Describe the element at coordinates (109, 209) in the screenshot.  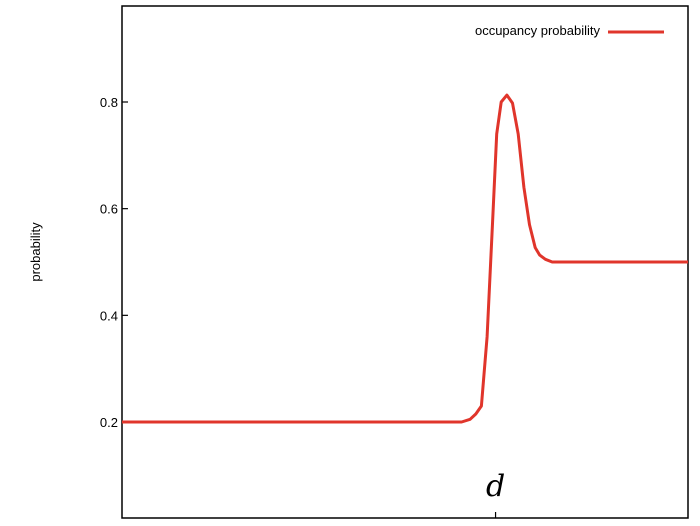
I see `y-tick-label: 0.6` at that location.